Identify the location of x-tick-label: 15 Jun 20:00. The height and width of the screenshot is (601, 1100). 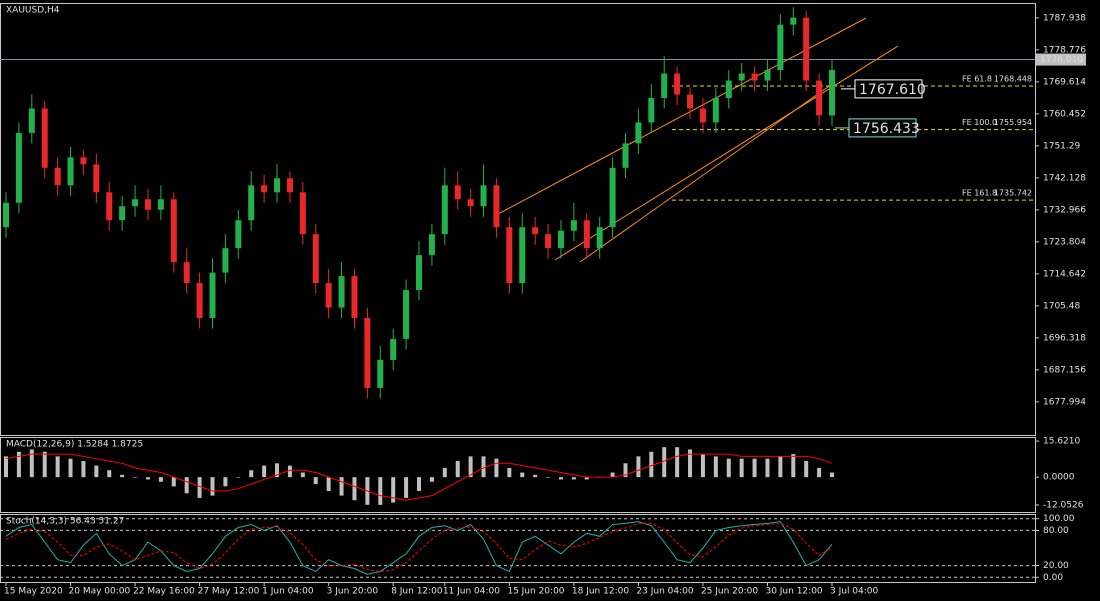
(535, 592).